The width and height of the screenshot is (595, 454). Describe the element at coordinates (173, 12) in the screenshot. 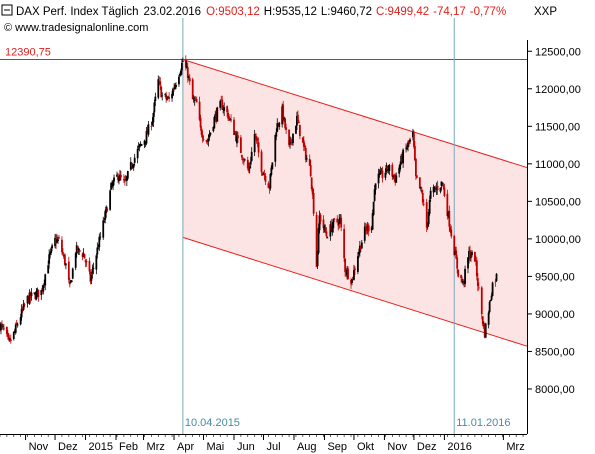

I see `header-date: 23.02.2016` at that location.